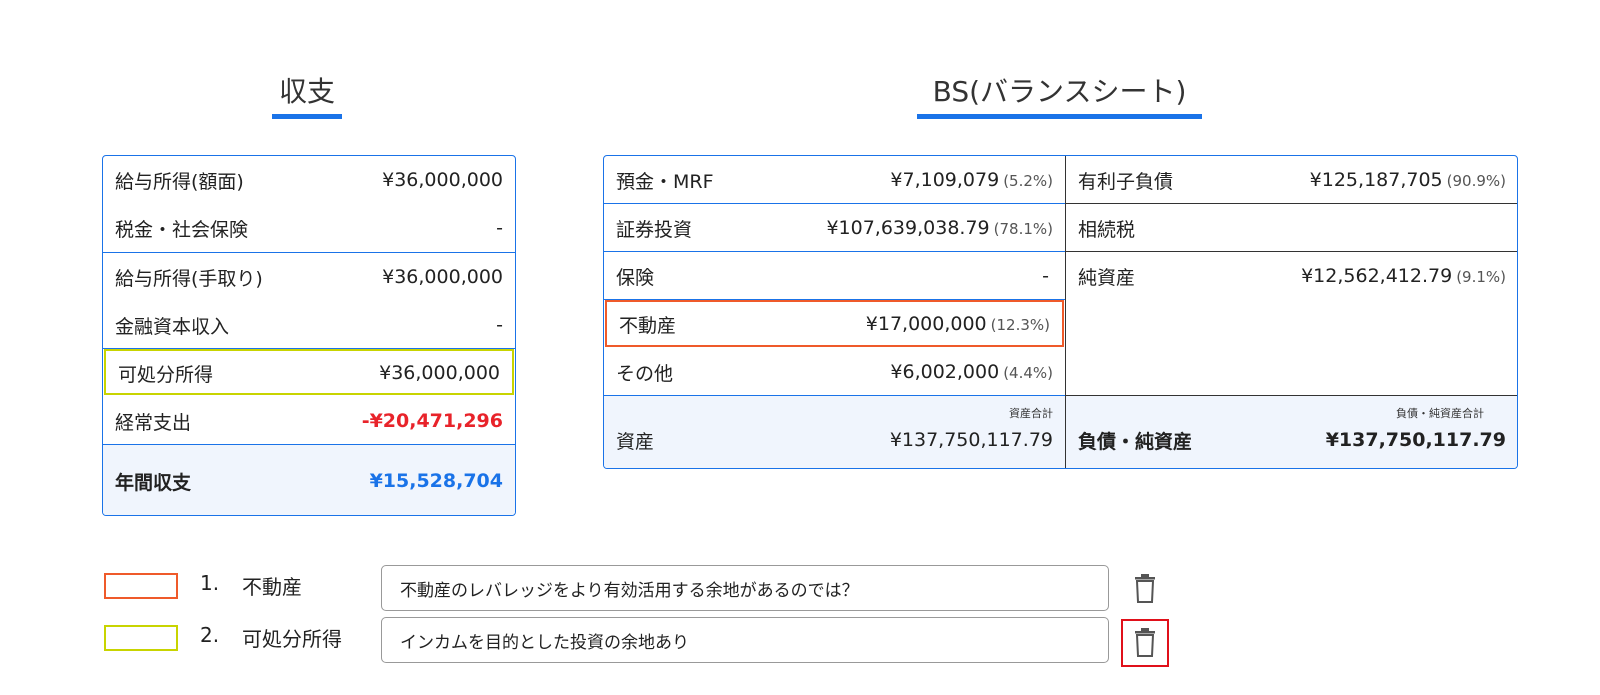 The image size is (1600, 695). Describe the element at coordinates (309, 181) in the screenshot. I see `income-row-gross: 給与所得(額面) ¥36,000,000` at that location.